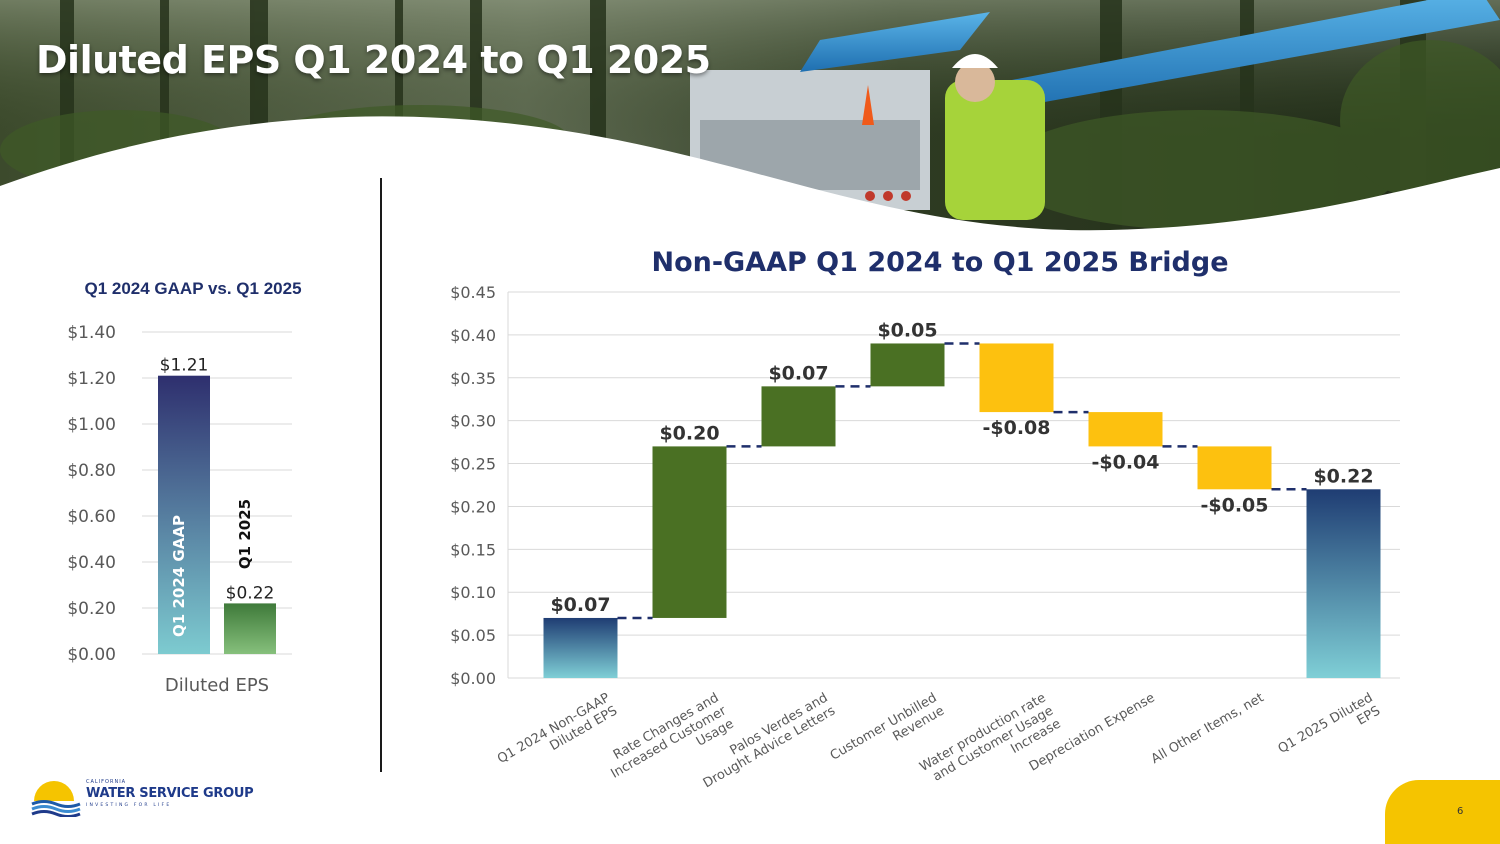 The height and width of the screenshot is (844, 1500). What do you see at coordinates (373, 60) in the screenshot?
I see `slide-title: Diluted EPS Q1 2024 to Q1 2025` at bounding box center [373, 60].